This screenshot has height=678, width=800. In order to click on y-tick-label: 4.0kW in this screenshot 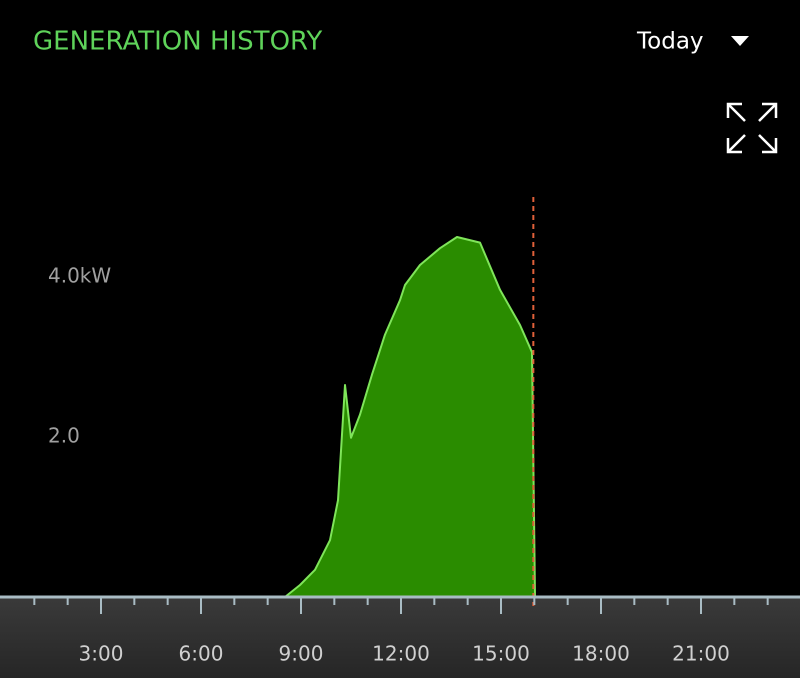, I will do `click(79, 276)`.